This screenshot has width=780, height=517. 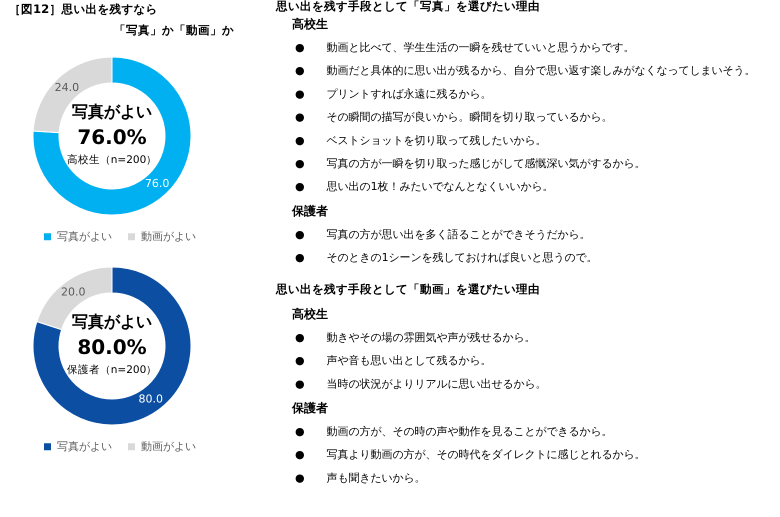 I want to click on data-label: 20.0, so click(x=73, y=292).